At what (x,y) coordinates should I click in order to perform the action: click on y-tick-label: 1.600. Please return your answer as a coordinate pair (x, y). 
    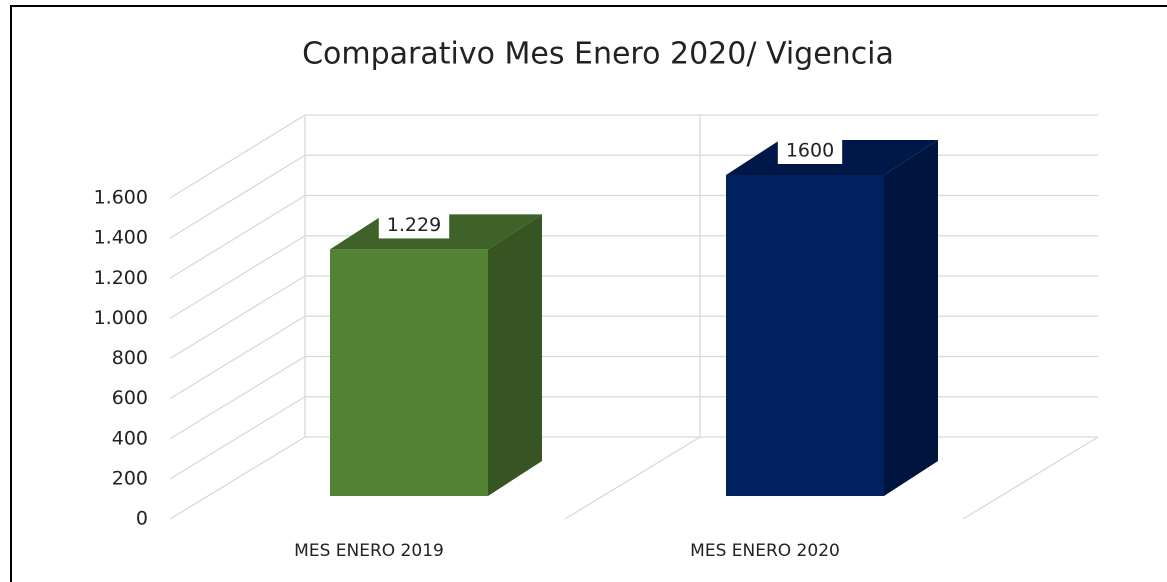
    Looking at the image, I should click on (121, 198).